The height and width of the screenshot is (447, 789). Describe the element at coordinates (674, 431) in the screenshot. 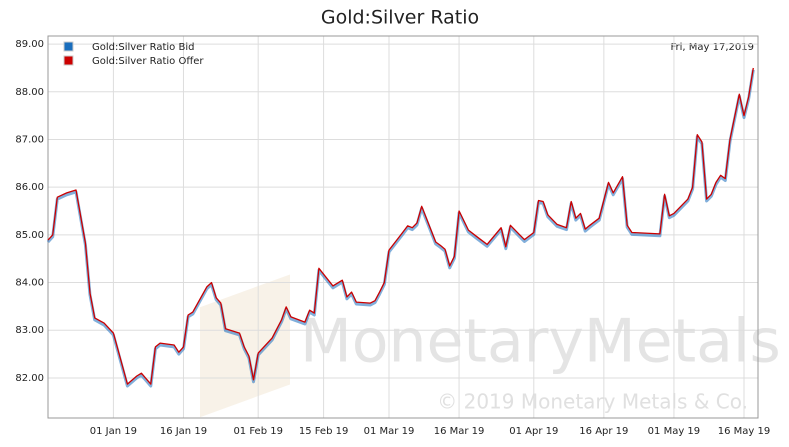

I see `x-tick-label: 01 May 19` at that location.